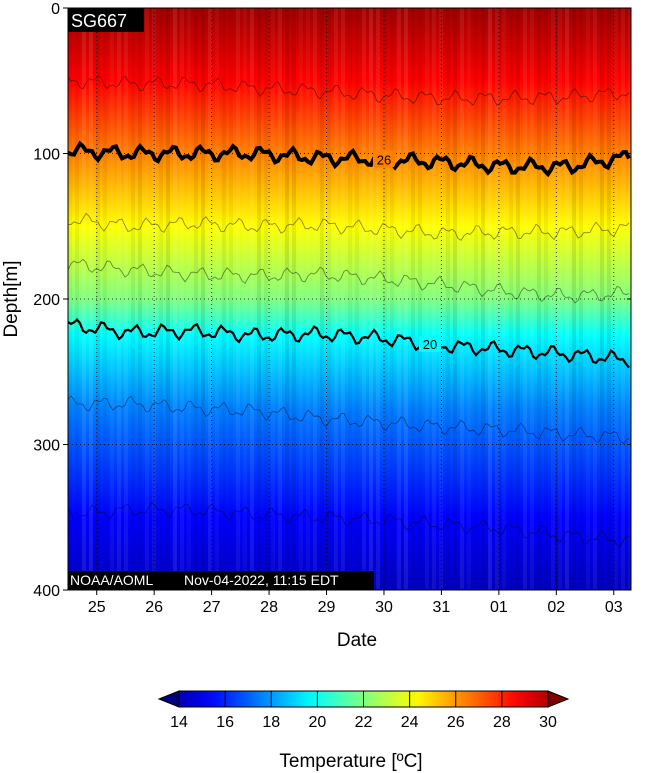 The width and height of the screenshot is (650, 773). Describe the element at coordinates (168, 699) in the screenshot. I see `colorbar-min-arrow` at that location.